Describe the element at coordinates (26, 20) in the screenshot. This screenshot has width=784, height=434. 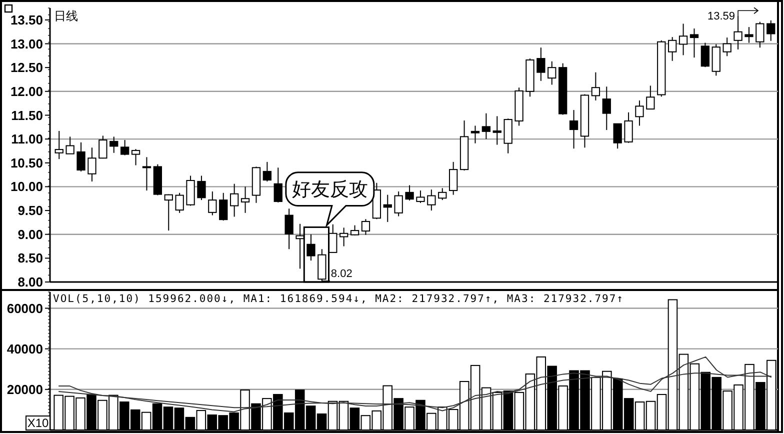
I see `y-tick-label: 13.50` at that location.